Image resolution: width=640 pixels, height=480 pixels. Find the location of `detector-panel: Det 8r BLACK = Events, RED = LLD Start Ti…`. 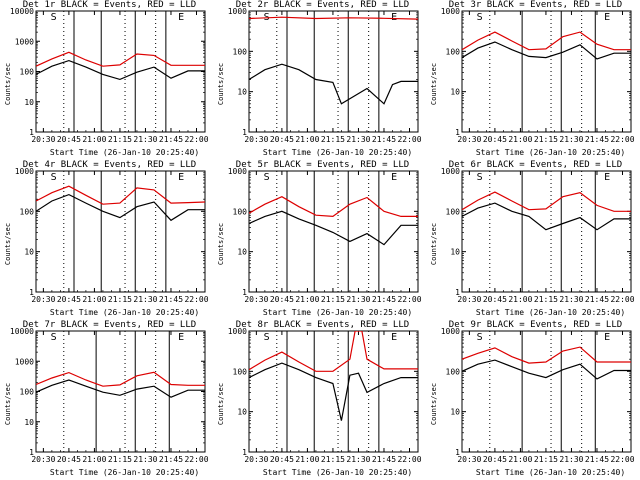

detector-panel: Det 8r BLACK = Events, RED = LLD Start Ti… is located at coordinates (319, 400).